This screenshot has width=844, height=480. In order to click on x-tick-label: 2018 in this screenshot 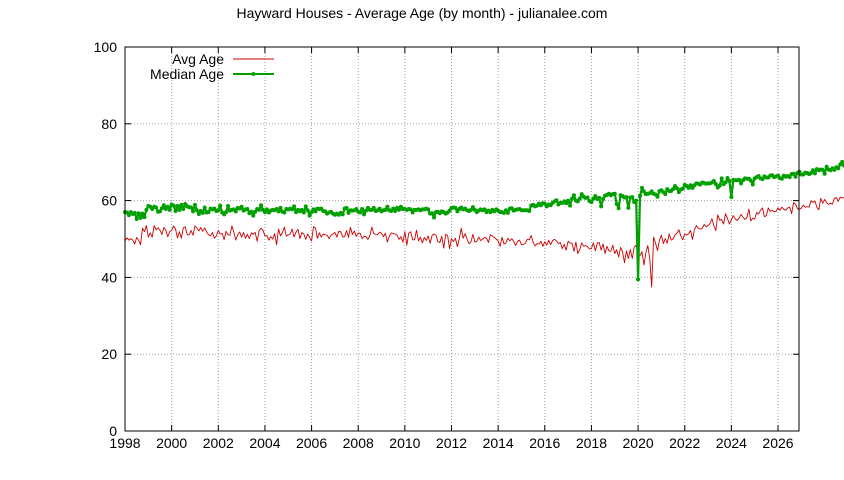, I will do `click(591, 443)`.